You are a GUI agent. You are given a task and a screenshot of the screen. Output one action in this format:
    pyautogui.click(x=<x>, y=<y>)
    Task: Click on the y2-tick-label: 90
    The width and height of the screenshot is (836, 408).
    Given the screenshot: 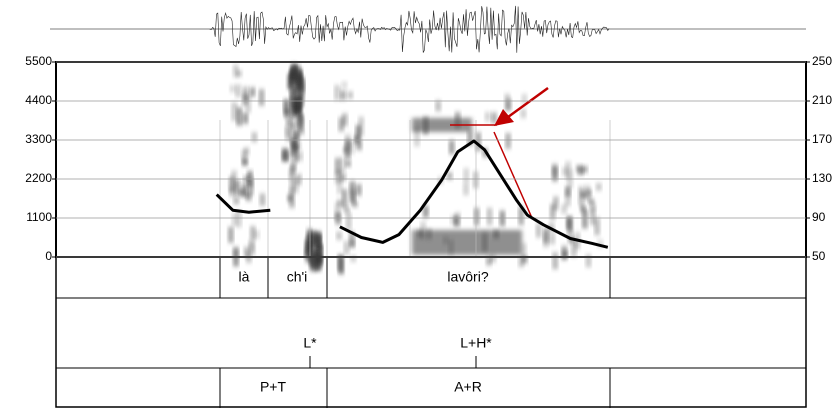 What is the action you would take?
    pyautogui.click(x=819, y=217)
    